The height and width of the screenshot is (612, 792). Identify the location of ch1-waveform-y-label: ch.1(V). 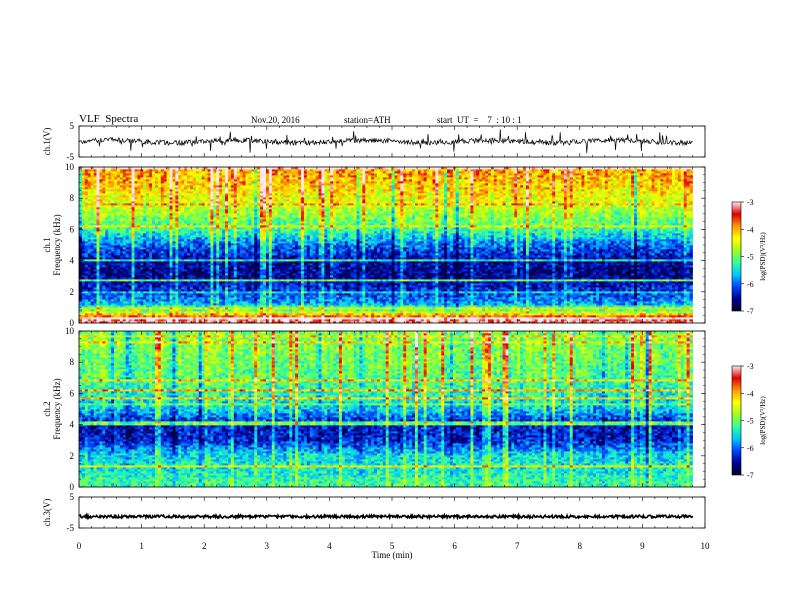
(47, 142).